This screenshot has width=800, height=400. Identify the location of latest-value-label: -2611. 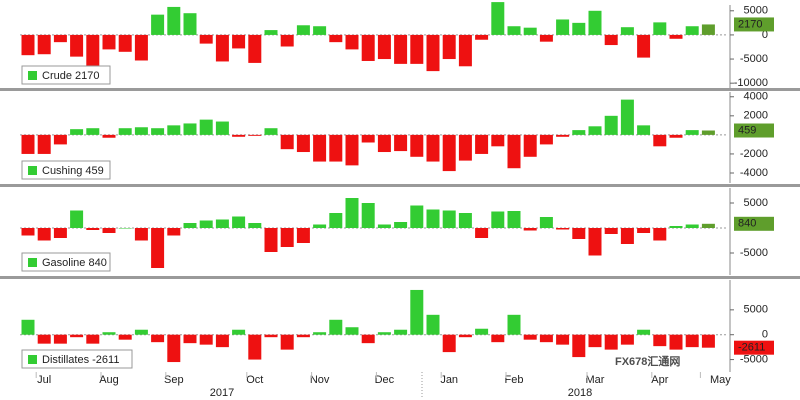
(751, 348).